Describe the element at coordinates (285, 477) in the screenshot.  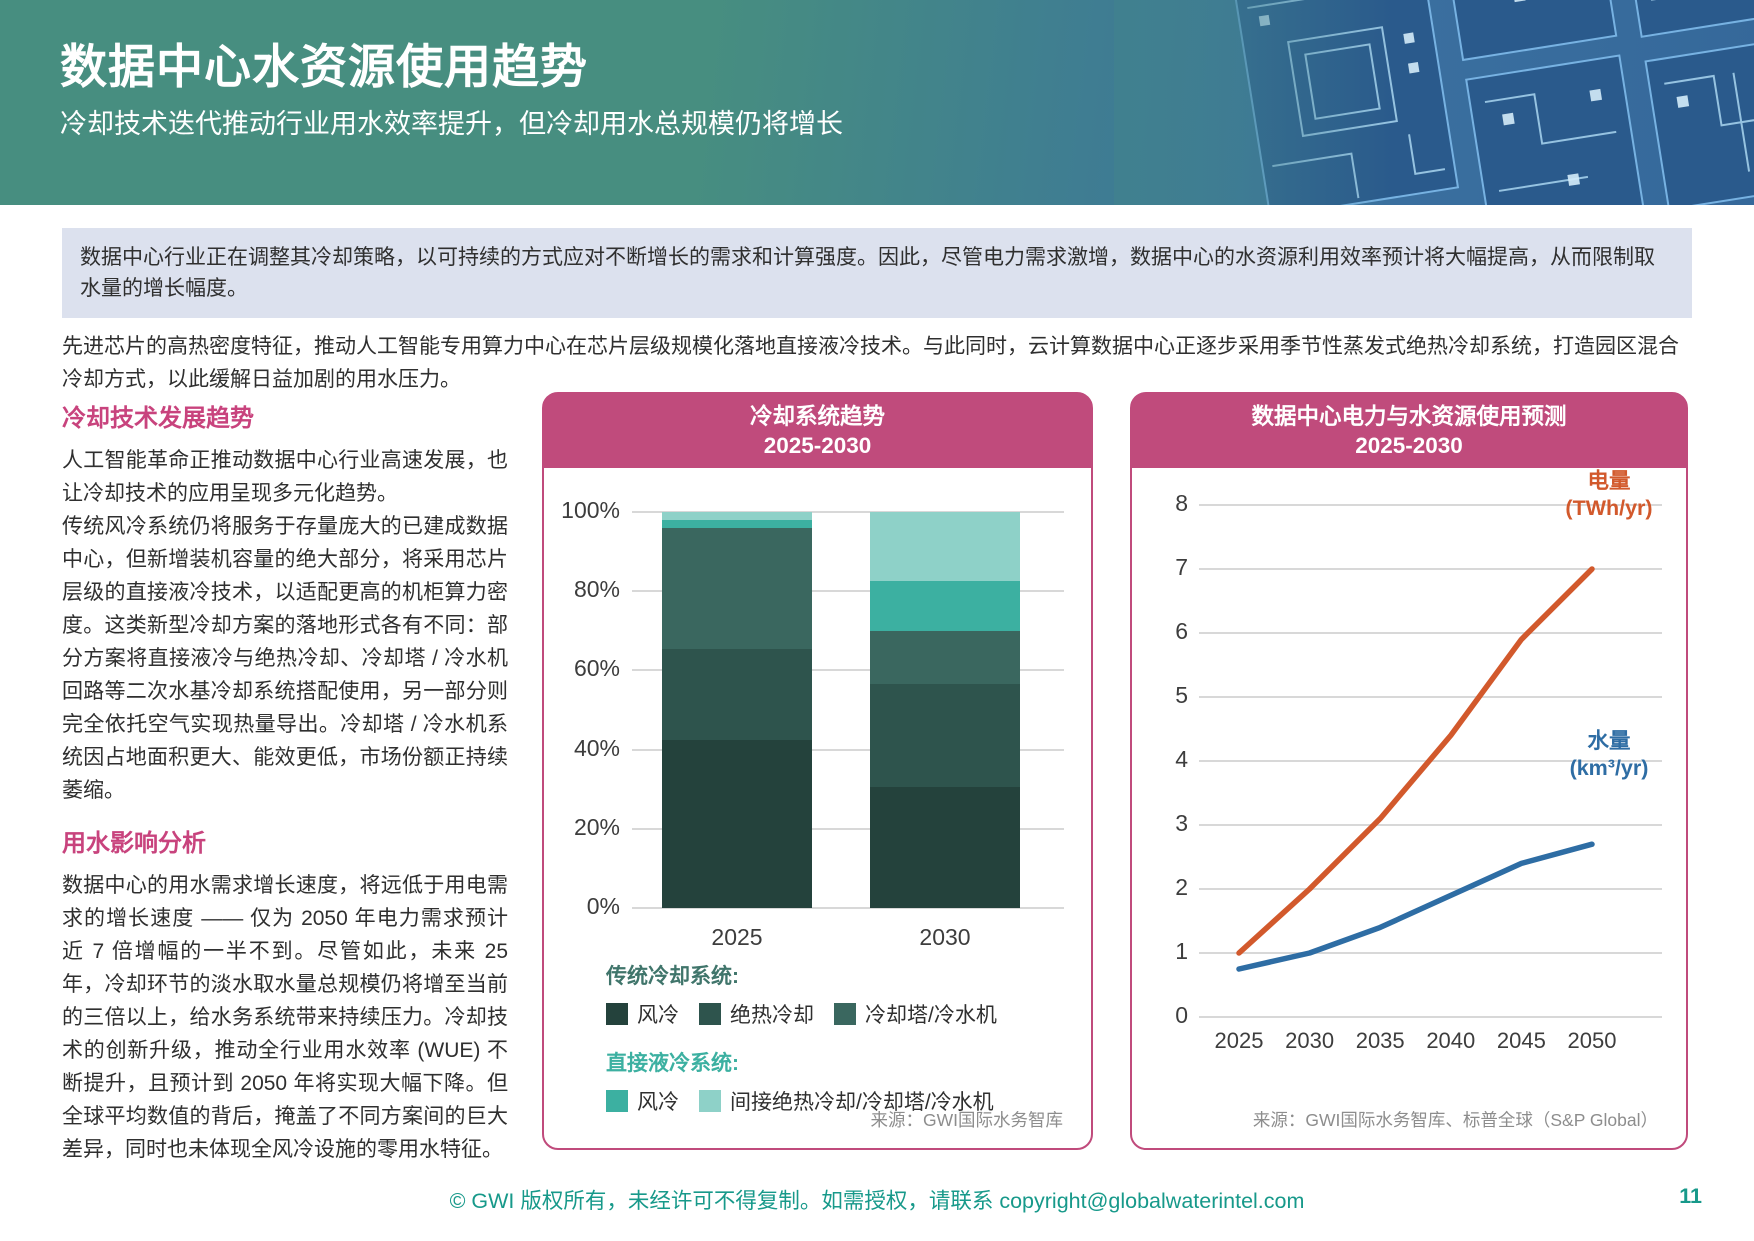
I see `paragraph: 人工智能革命正推动数据中心行业高速发展，也让冷却技术的应用呈现多元化趋势。` at that location.